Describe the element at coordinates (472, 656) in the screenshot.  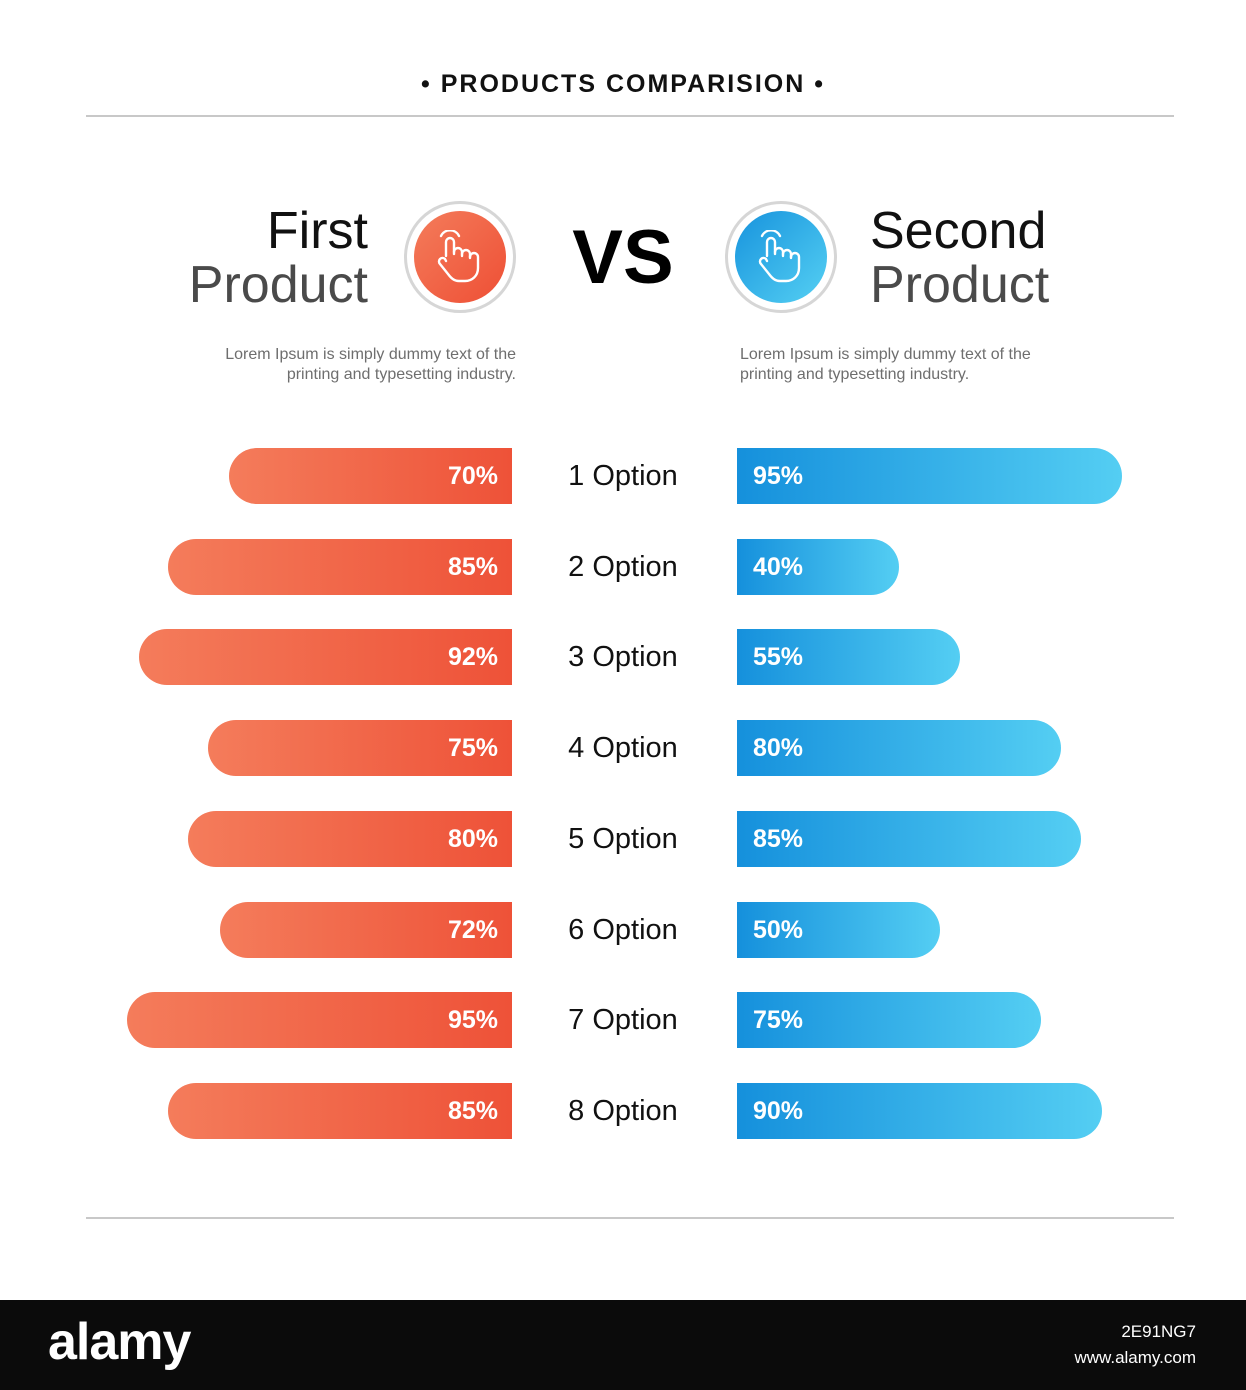
I see `first-product-bar-value: 92%` at that location.